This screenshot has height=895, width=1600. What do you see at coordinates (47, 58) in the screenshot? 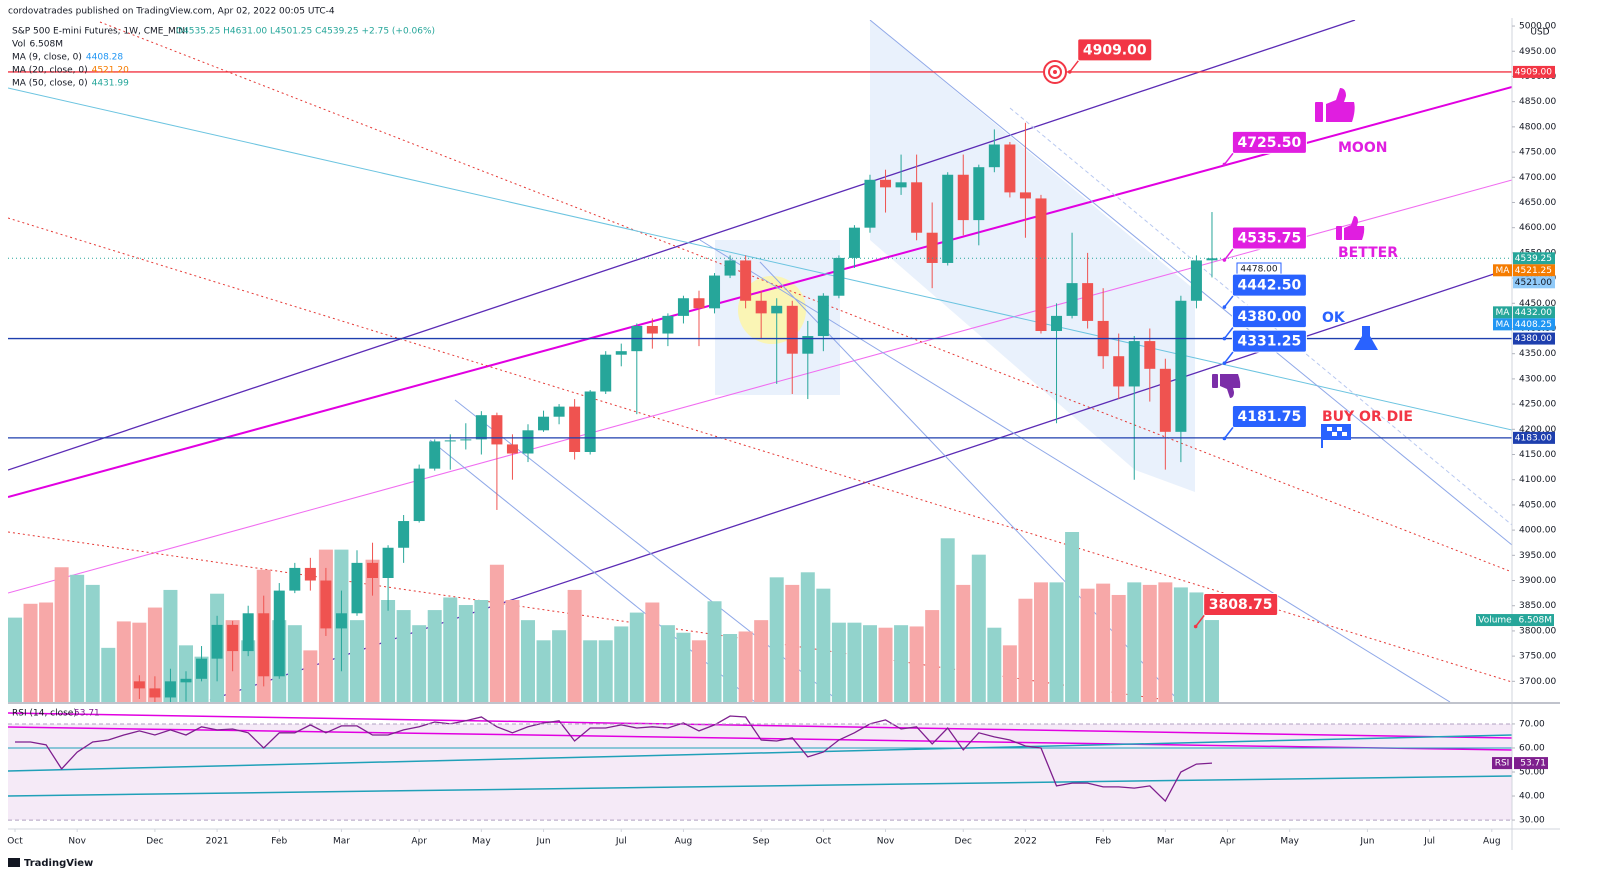
I see `indicator-name: MA (9, close, 0)` at bounding box center [47, 58].